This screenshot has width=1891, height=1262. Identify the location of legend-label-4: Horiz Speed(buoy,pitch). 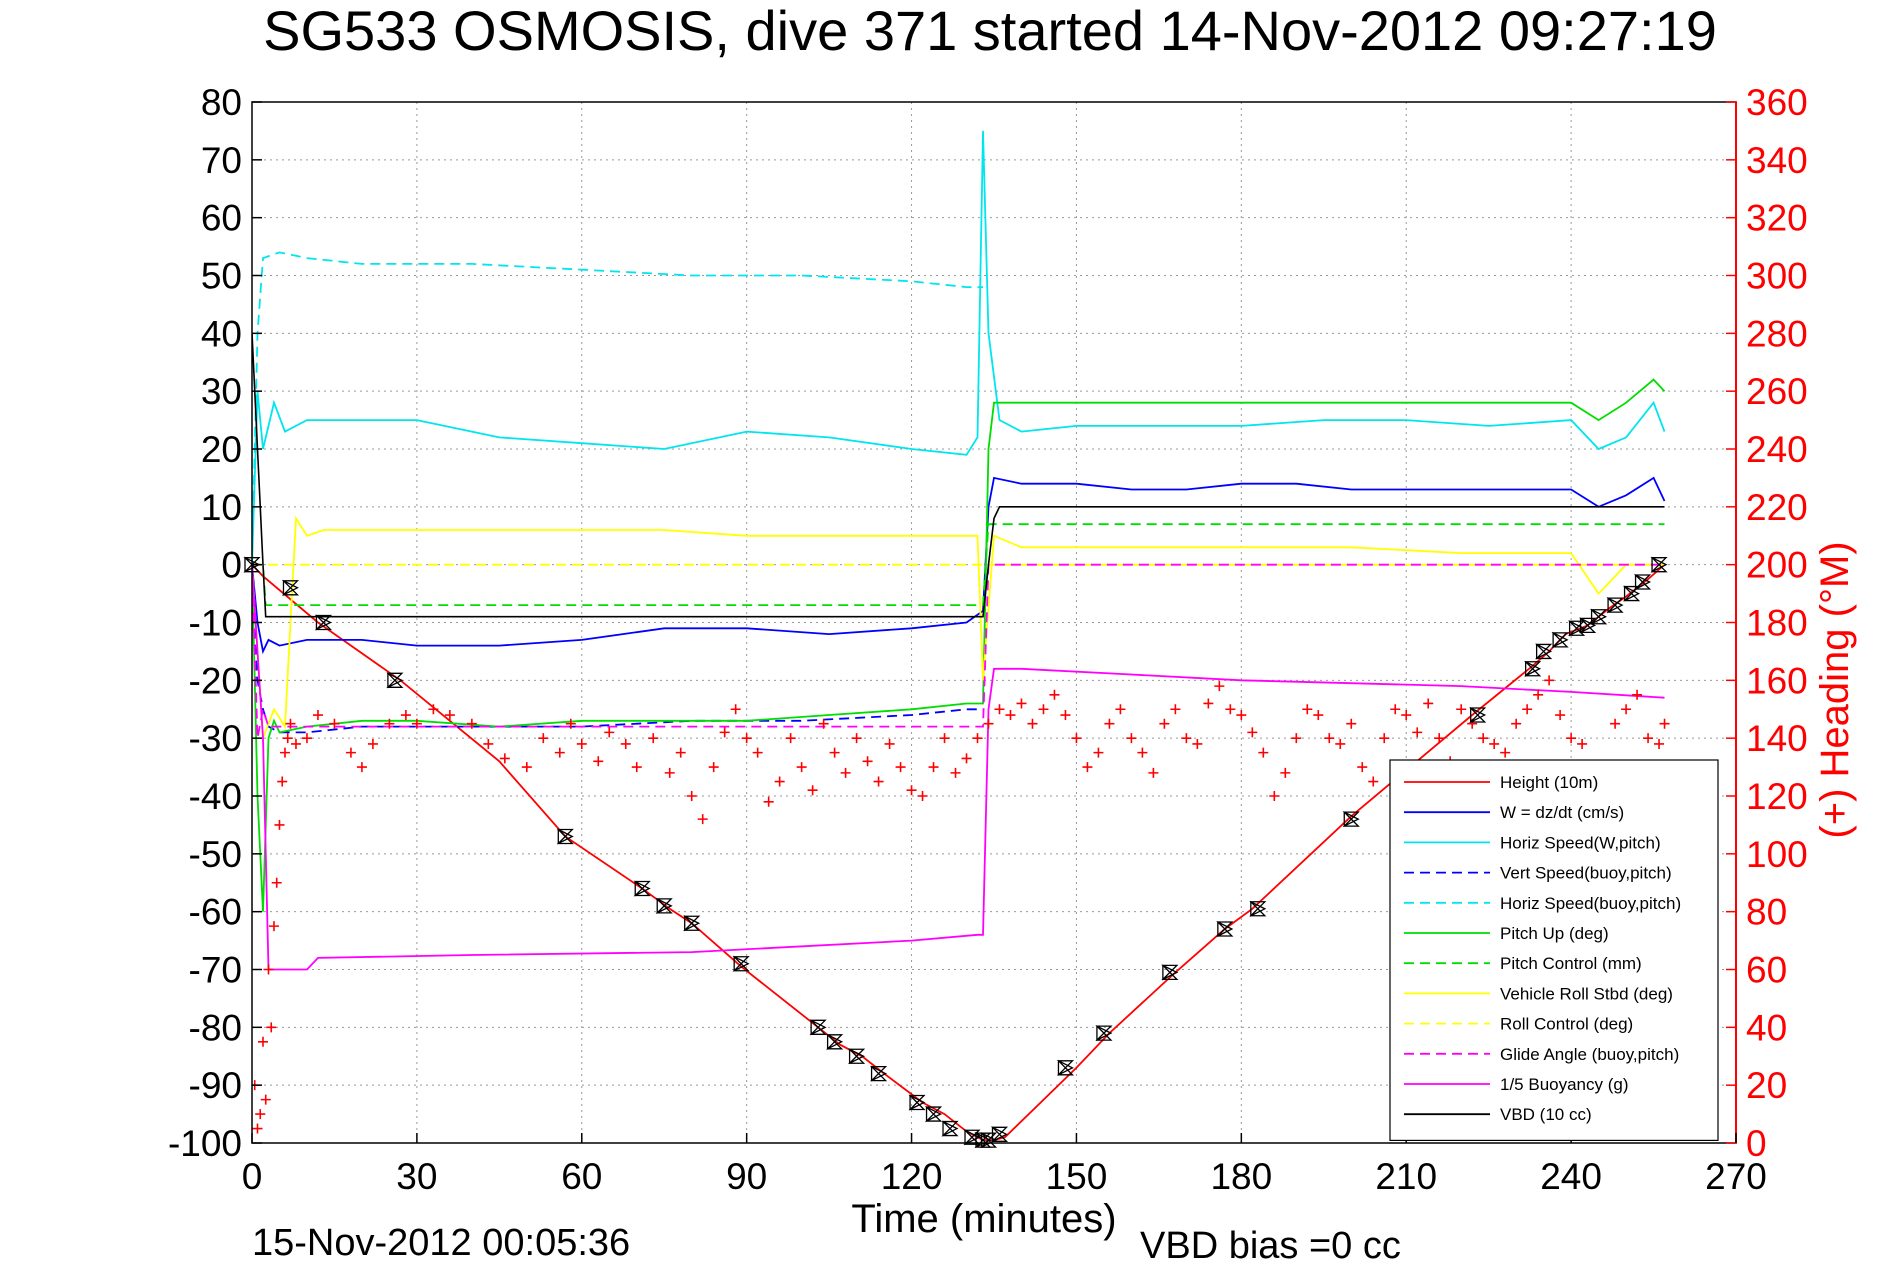
(1590, 903).